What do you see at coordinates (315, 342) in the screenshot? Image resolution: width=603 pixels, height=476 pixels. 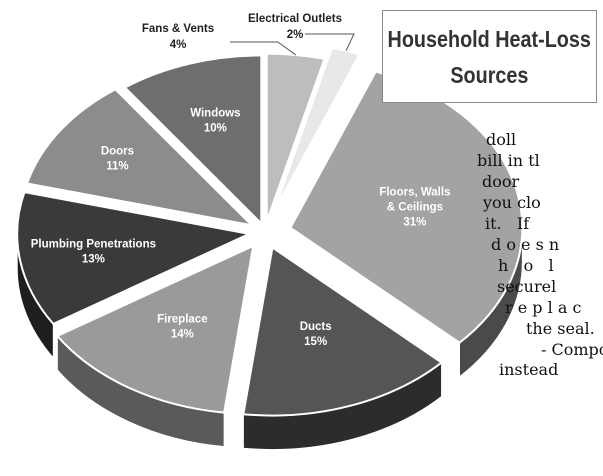 I see `slice-value-label: 15%` at bounding box center [315, 342].